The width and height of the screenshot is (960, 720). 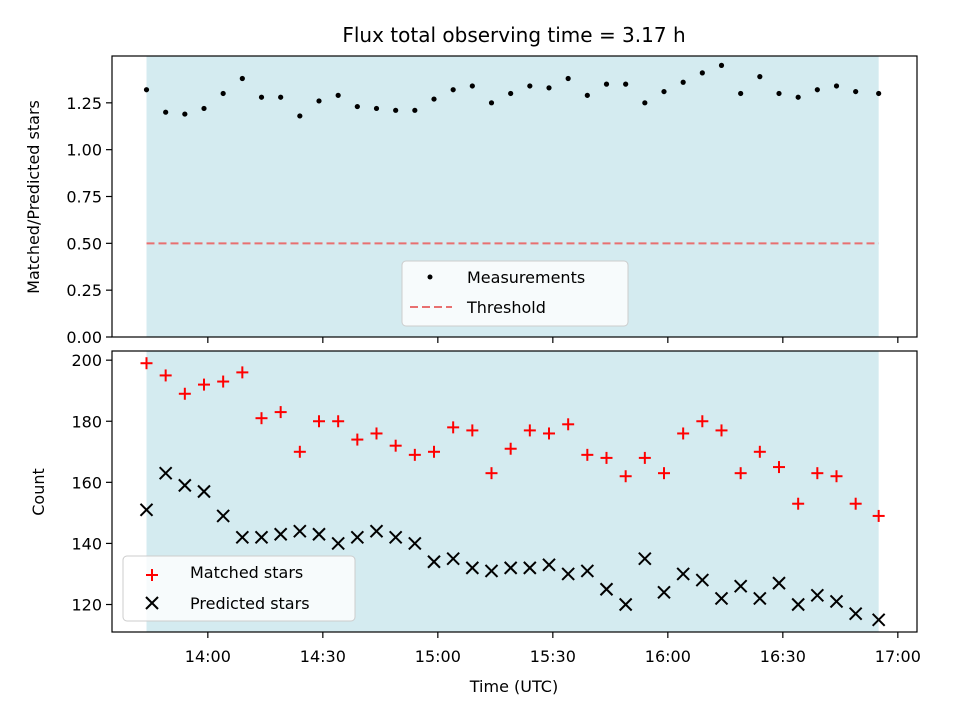 What do you see at coordinates (86, 421) in the screenshot?
I see `count-y-tick-label: 180` at bounding box center [86, 421].